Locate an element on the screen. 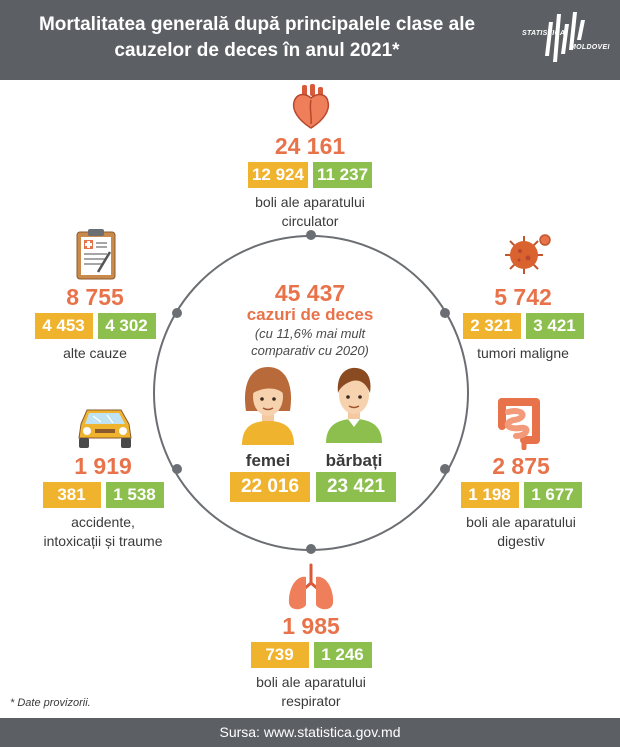 The height and width of the screenshot is (747, 620). circulatory-total: 24 161 is located at coordinates (310, 146).